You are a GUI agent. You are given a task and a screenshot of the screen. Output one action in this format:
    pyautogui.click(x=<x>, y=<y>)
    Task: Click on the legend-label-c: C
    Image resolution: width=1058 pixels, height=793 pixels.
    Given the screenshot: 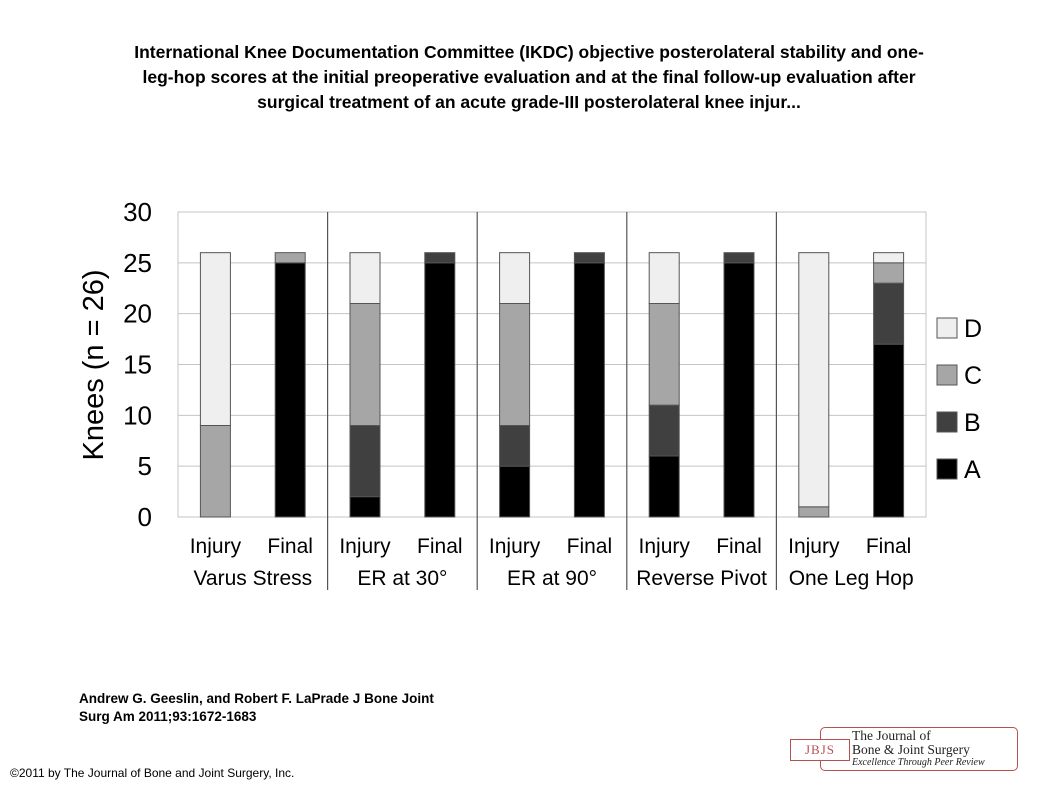 What is the action you would take?
    pyautogui.click(x=973, y=376)
    